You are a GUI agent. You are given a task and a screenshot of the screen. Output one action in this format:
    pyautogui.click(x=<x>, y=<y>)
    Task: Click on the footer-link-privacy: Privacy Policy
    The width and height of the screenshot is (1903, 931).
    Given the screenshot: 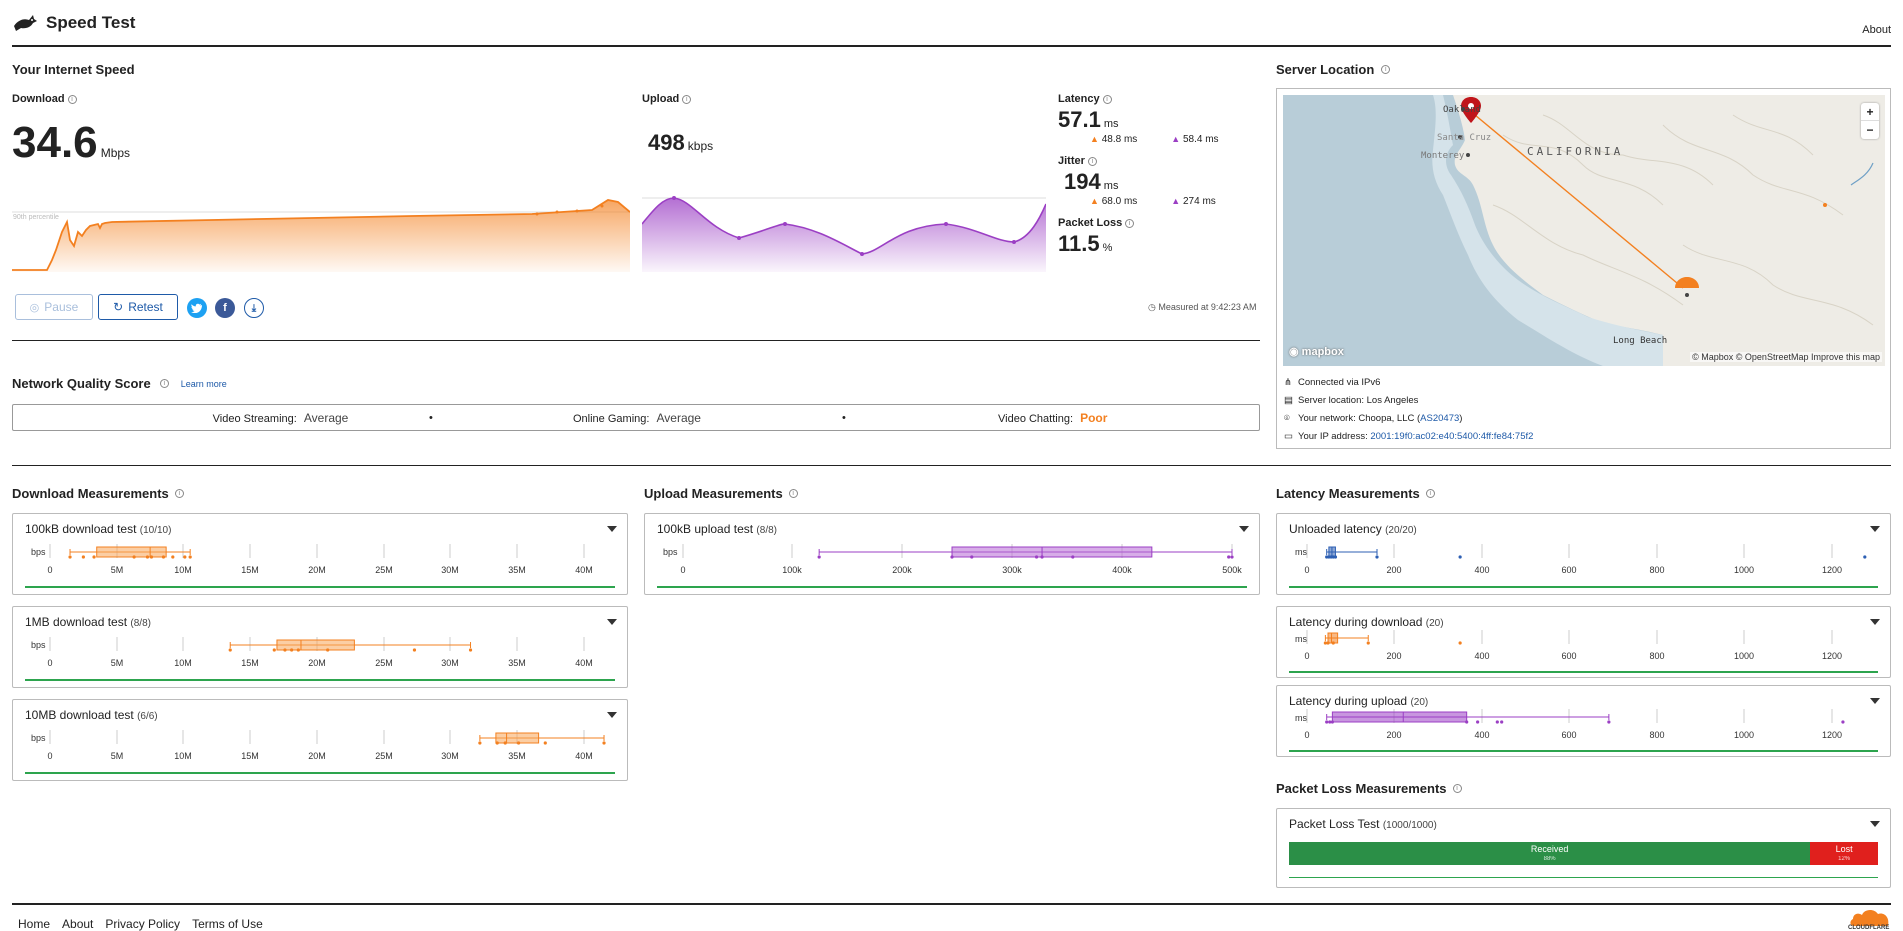 What is the action you would take?
    pyautogui.click(x=143, y=924)
    